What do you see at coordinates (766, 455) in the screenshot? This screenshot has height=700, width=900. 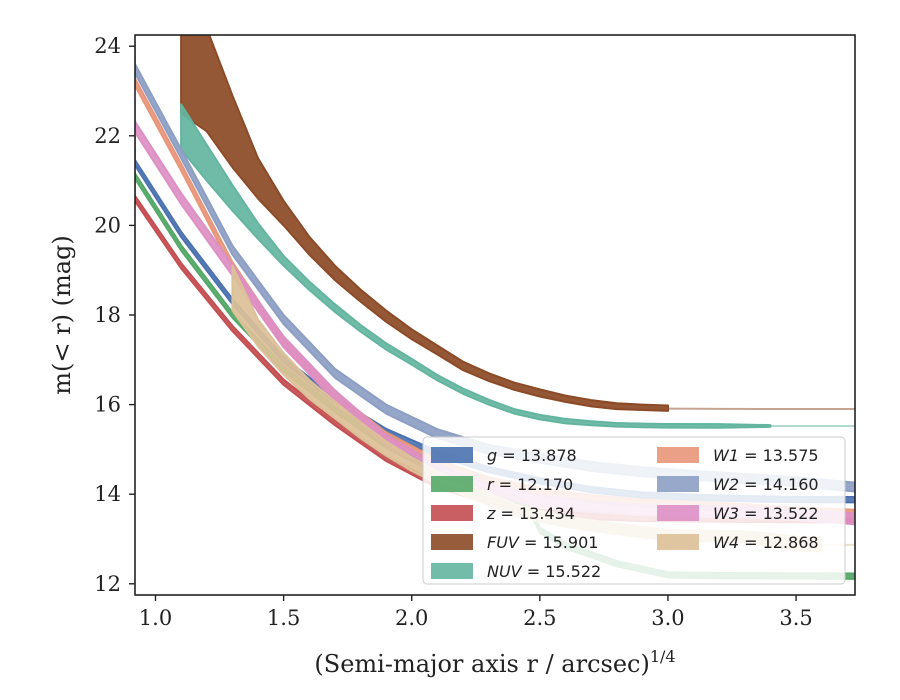 I see `legend-label: W1 = 13.575` at bounding box center [766, 455].